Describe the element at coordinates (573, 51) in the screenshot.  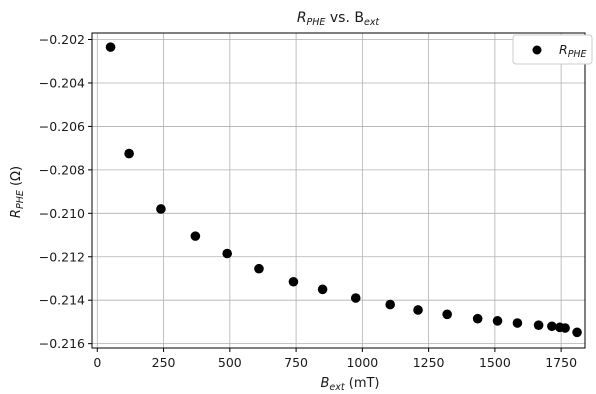
I see `legend-label: RPHE` at that location.